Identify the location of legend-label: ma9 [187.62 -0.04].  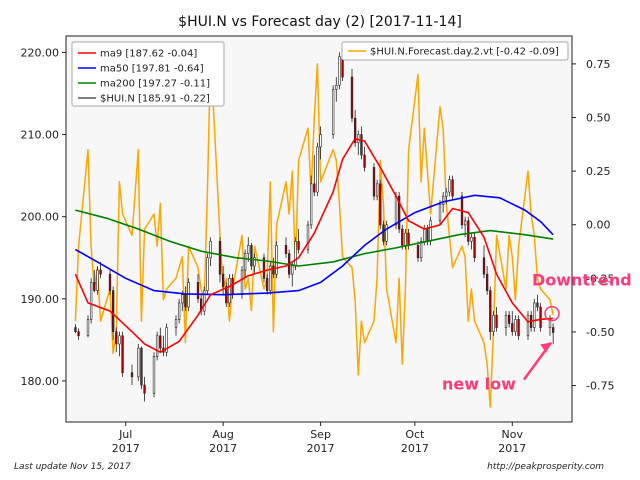
(148, 54).